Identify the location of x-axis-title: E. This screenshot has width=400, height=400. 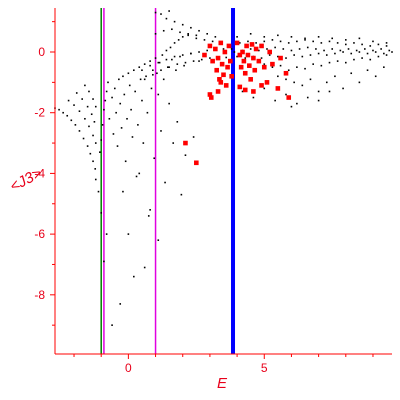
(222, 383).